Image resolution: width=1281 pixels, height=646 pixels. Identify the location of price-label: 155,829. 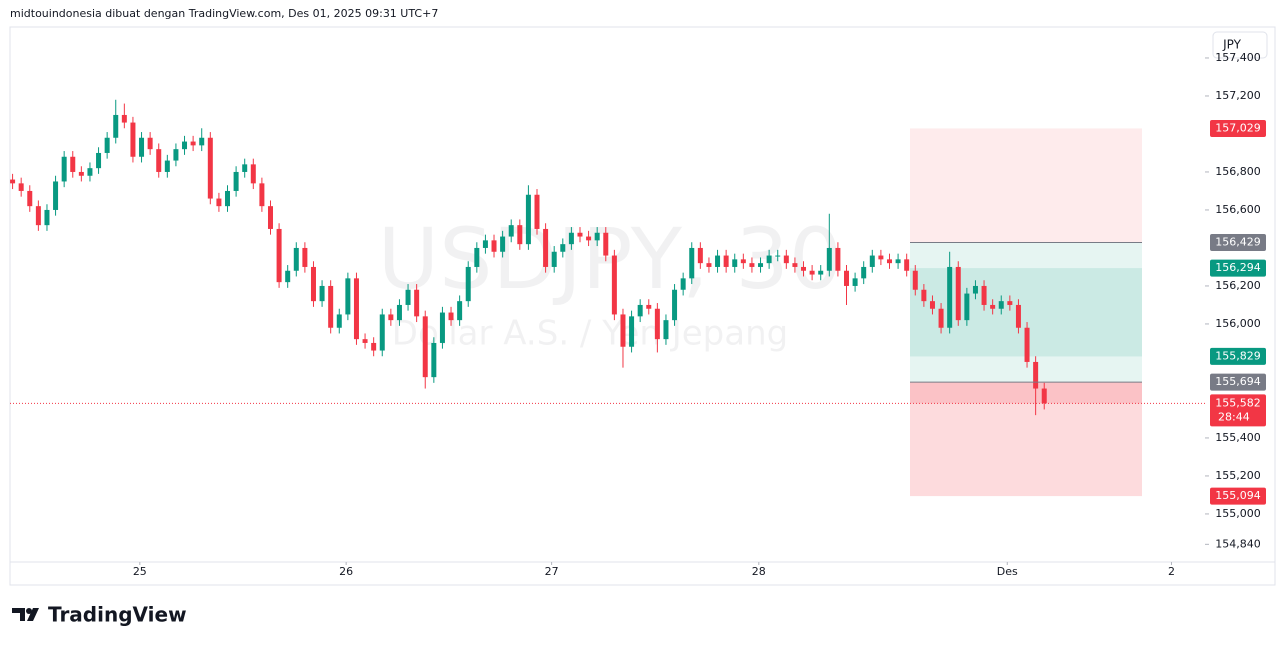
(1238, 355).